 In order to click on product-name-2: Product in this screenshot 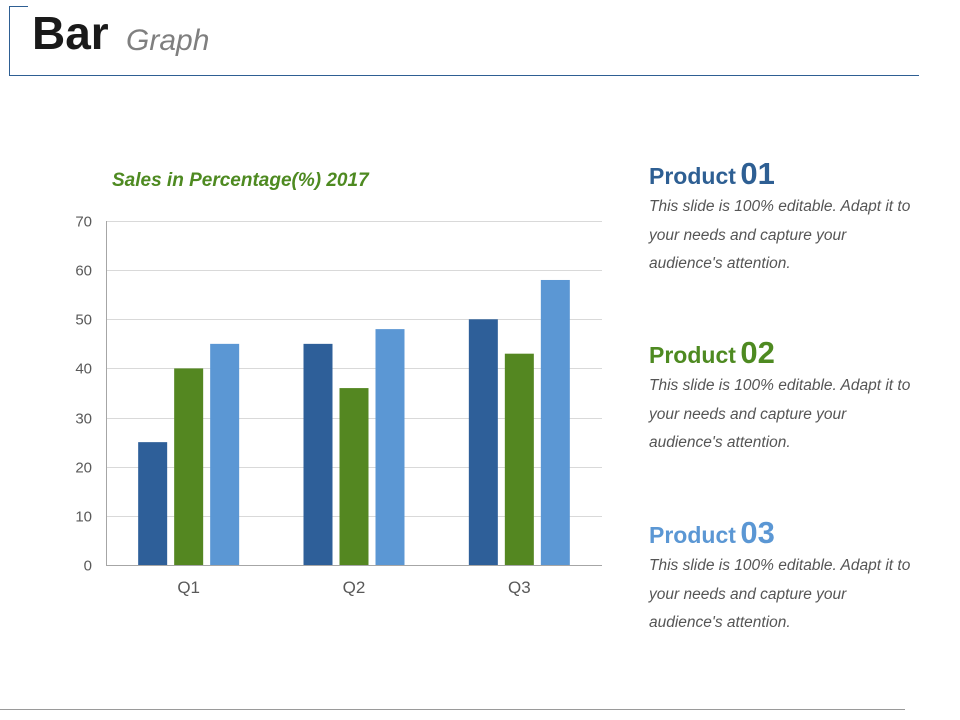, I will do `click(692, 355)`.